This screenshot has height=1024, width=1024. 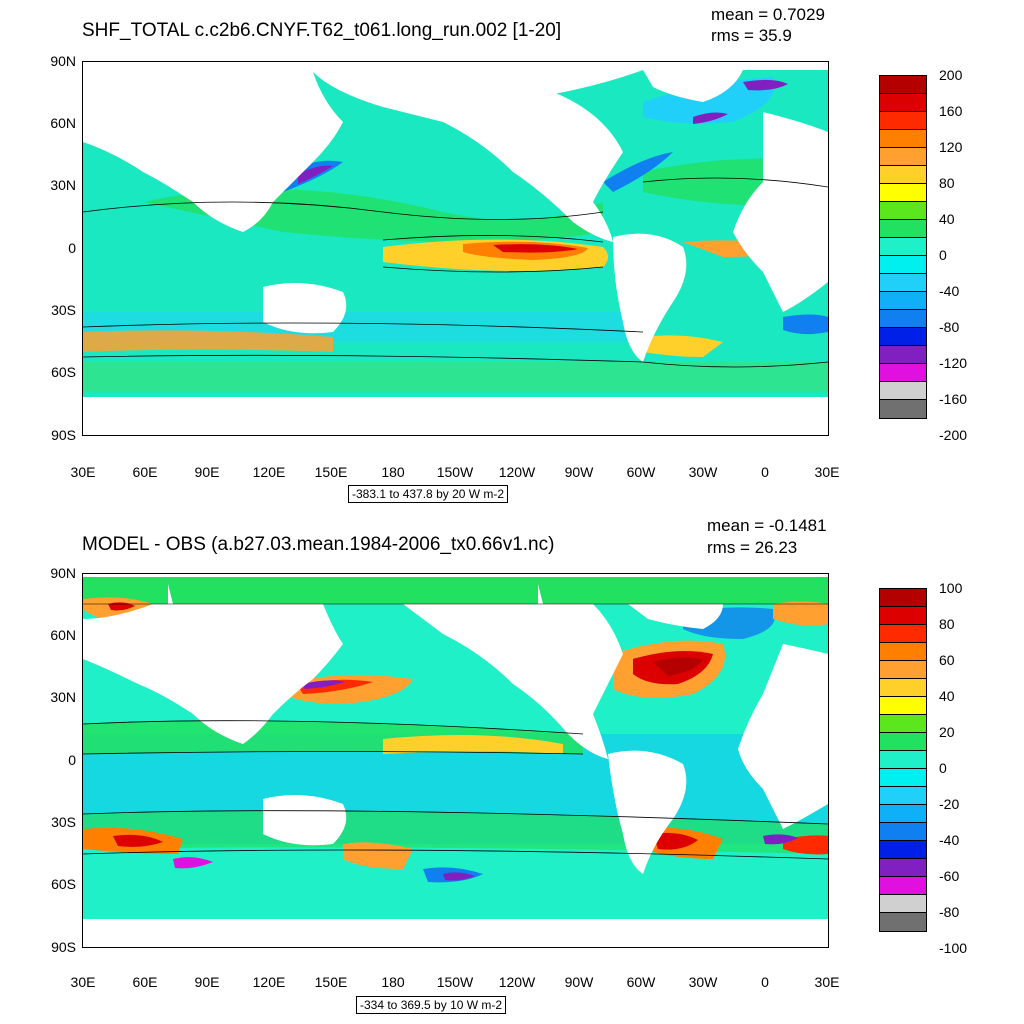 What do you see at coordinates (947, 660) in the screenshot?
I see `colorbar-label: 60` at bounding box center [947, 660].